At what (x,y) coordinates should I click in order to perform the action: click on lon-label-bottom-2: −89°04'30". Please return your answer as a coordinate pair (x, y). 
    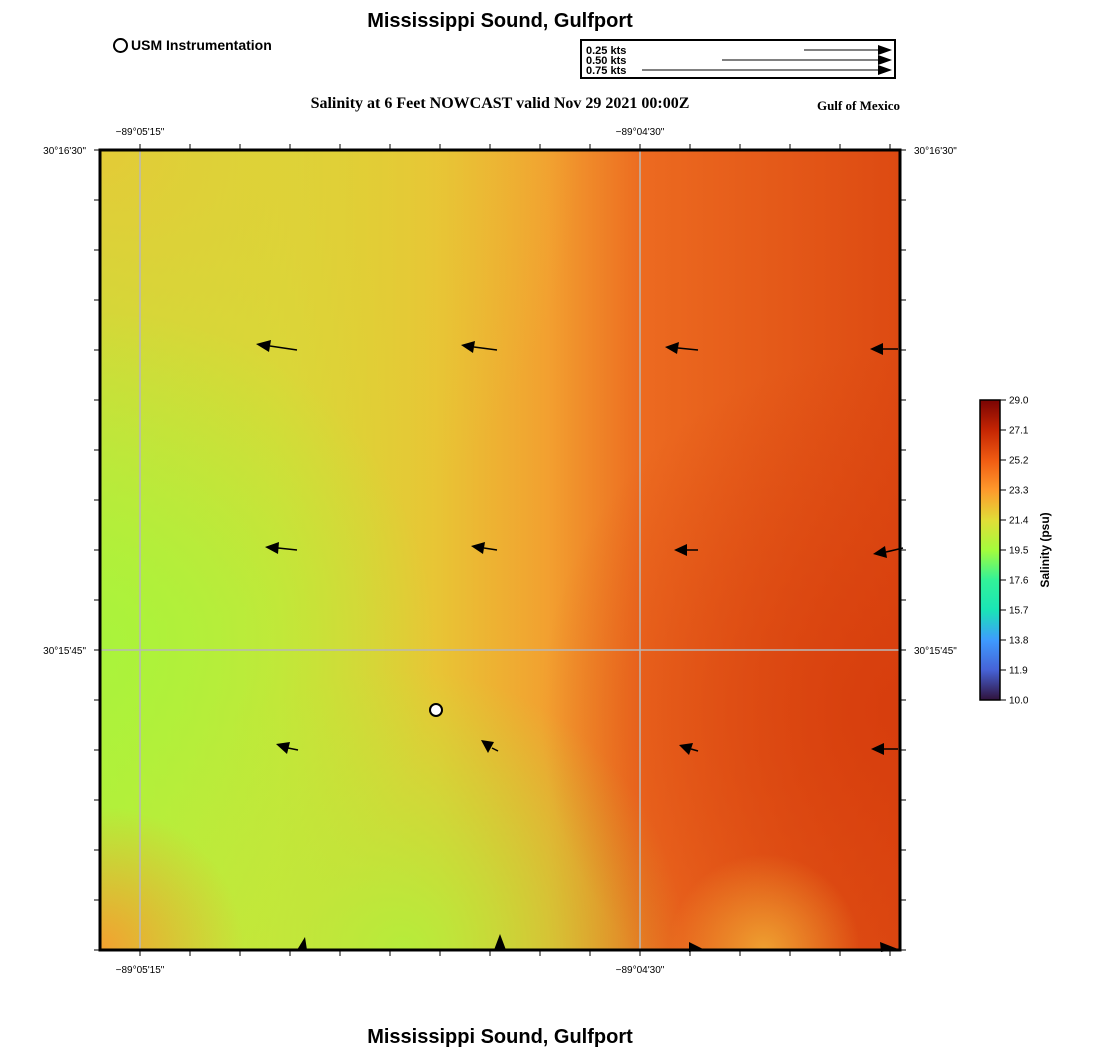
    Looking at the image, I should click on (640, 970).